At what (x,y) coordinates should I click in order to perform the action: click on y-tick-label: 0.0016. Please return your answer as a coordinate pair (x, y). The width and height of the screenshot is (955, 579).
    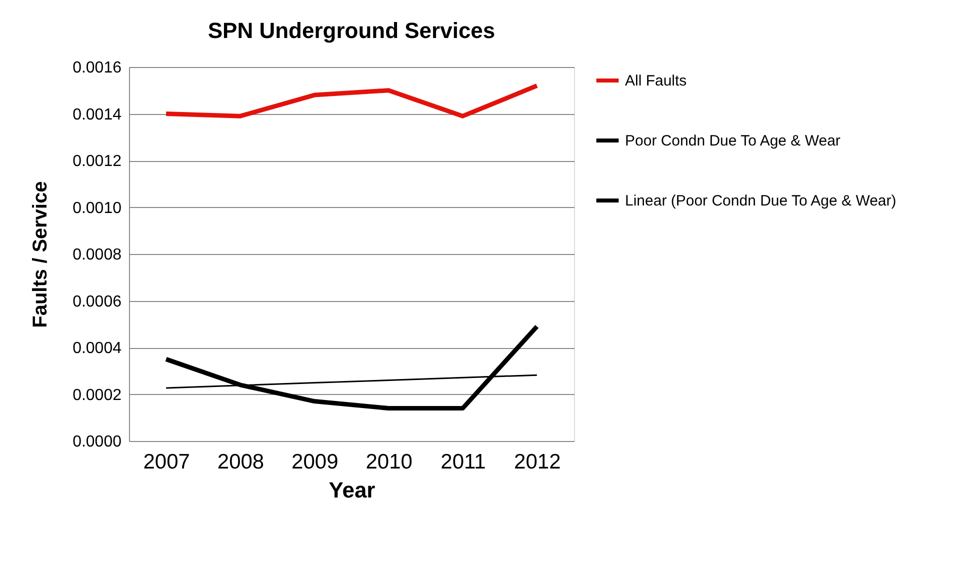
    Looking at the image, I should click on (97, 68).